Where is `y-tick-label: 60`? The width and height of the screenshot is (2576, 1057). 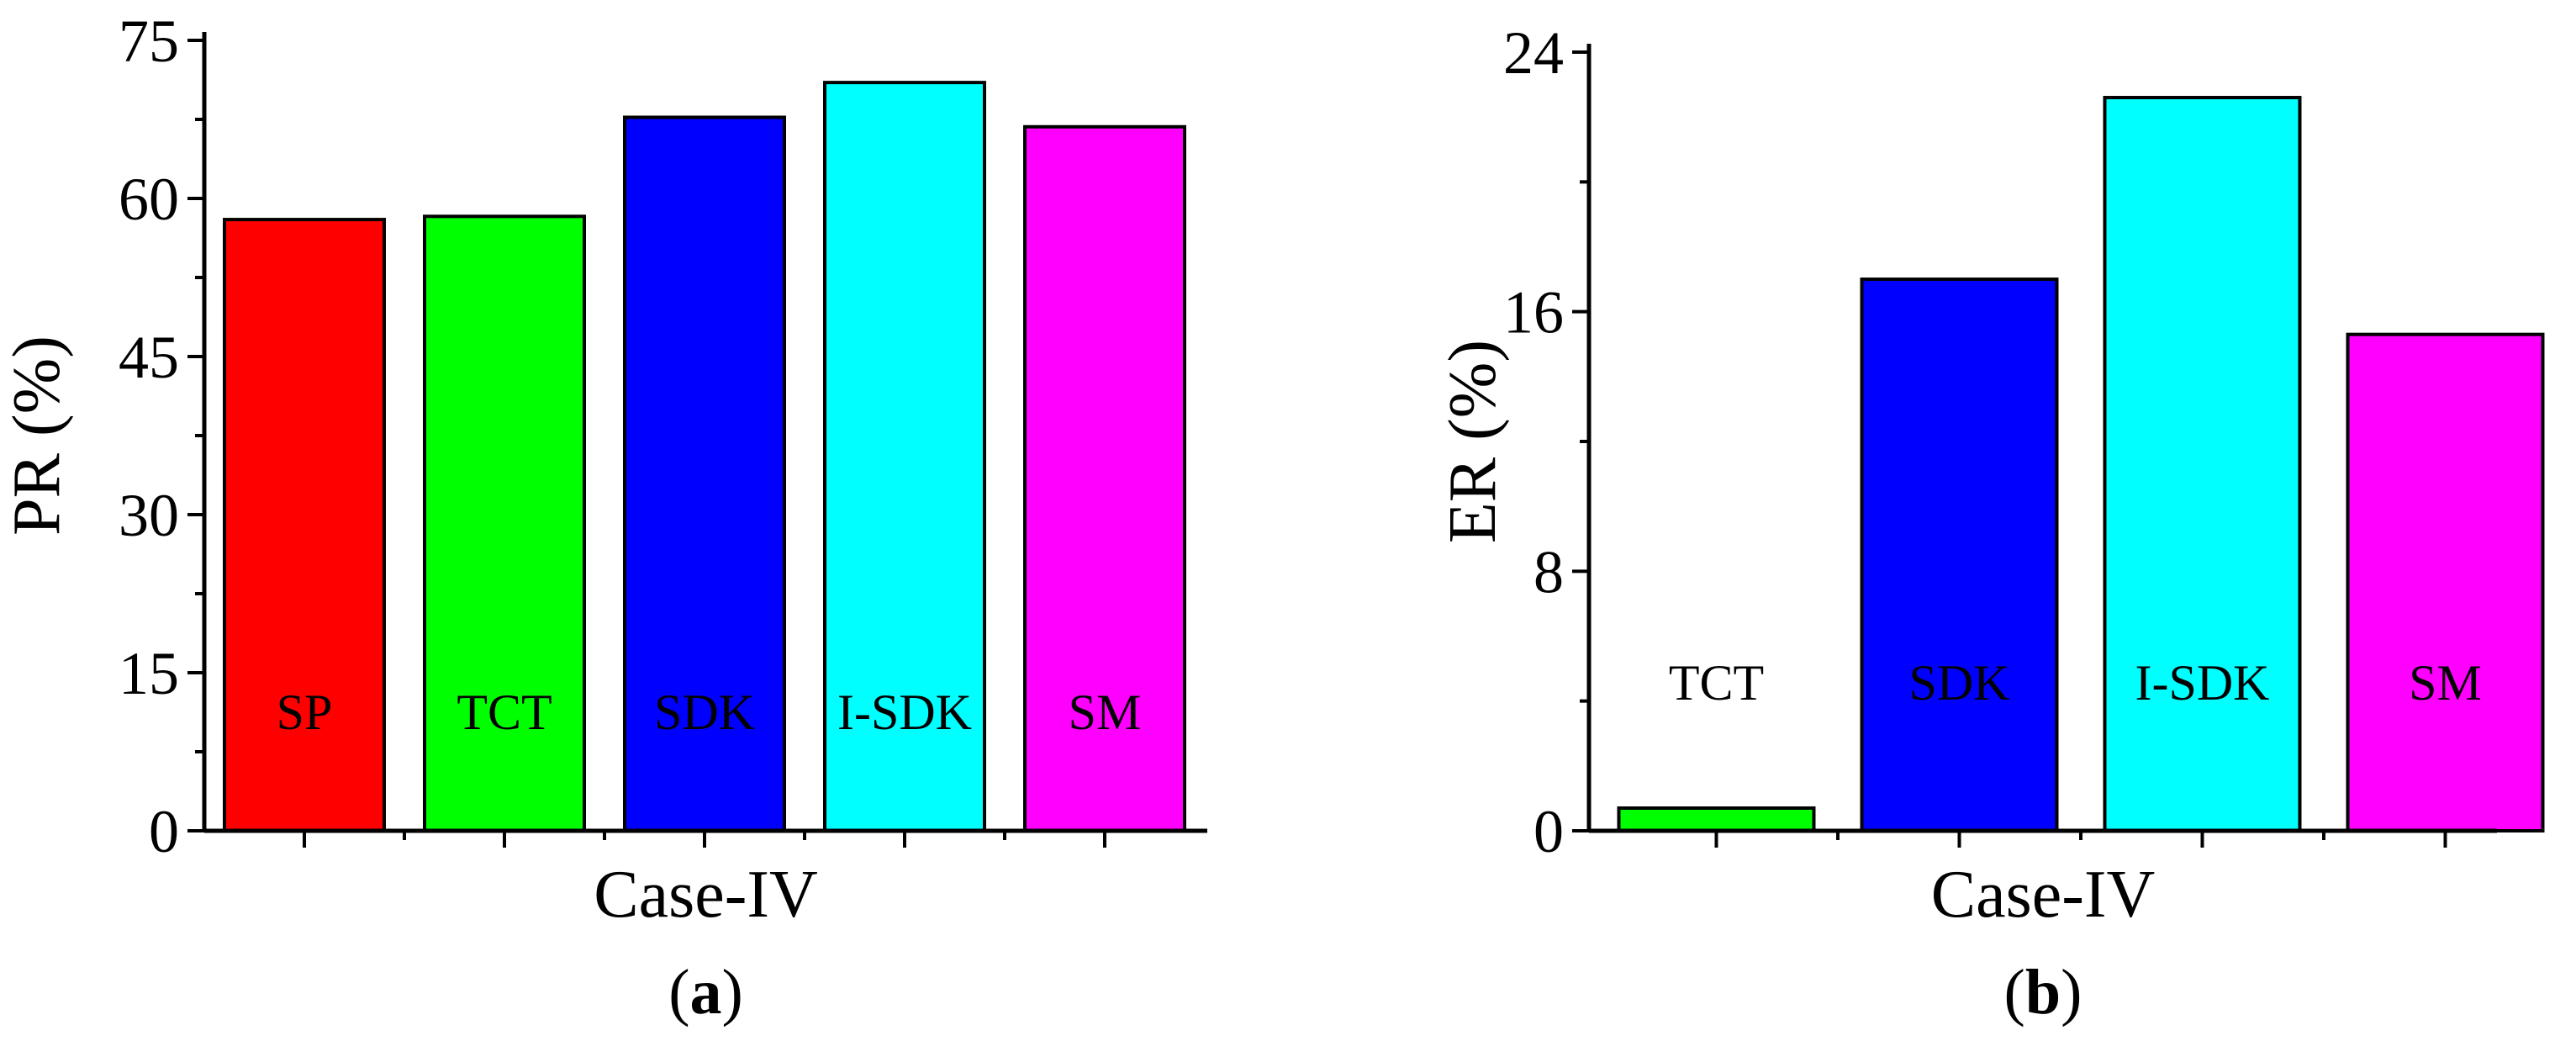
y-tick-label: 60 is located at coordinates (149, 199).